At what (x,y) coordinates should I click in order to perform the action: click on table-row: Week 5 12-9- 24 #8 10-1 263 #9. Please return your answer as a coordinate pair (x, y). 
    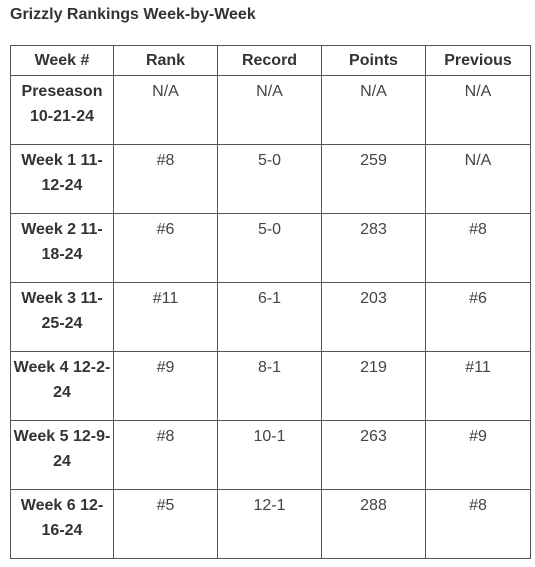
    Looking at the image, I should click on (270, 455).